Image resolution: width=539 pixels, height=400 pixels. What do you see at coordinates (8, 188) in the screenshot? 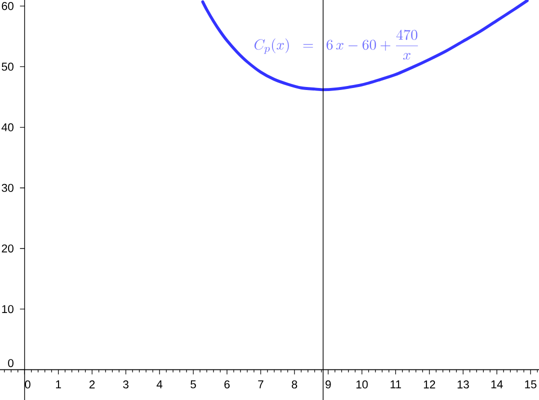
I see `y-tick-label: 30` at bounding box center [8, 188].